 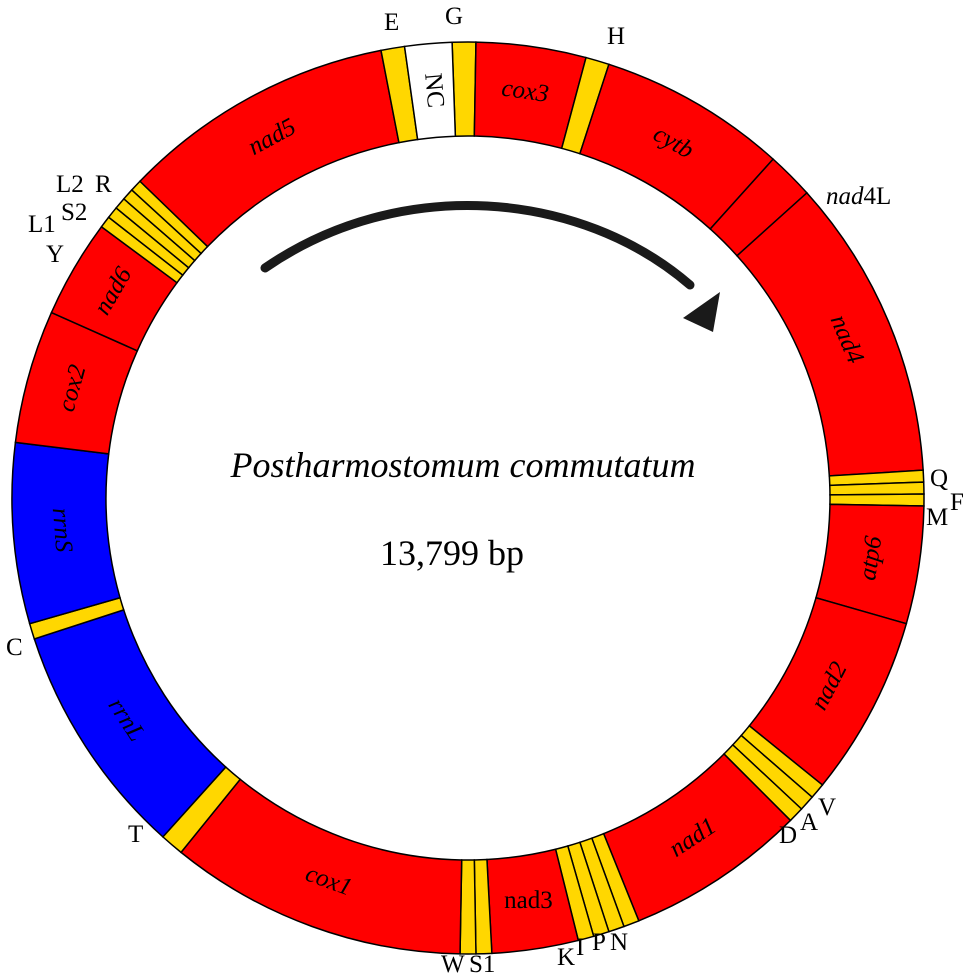 I want to click on label-trna-i: I, so click(x=580, y=947).